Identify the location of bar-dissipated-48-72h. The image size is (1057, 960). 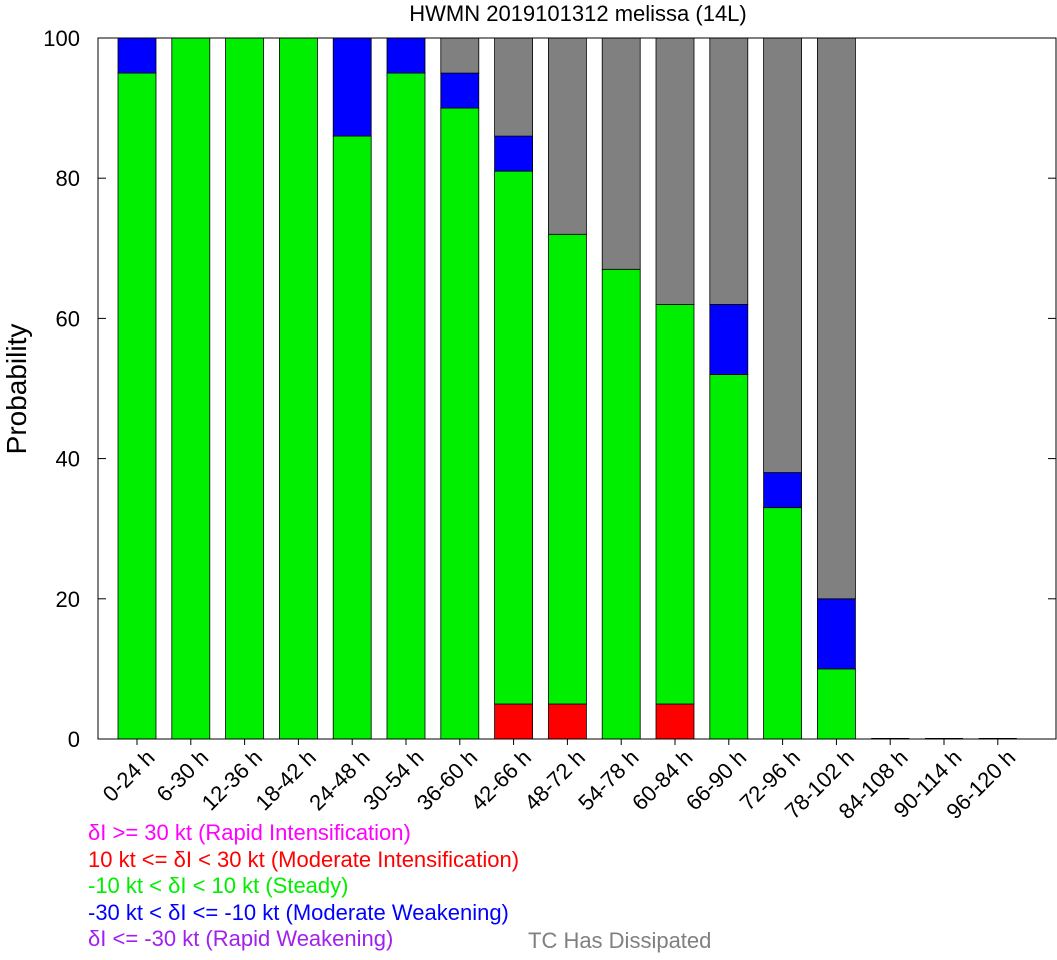
(567, 136).